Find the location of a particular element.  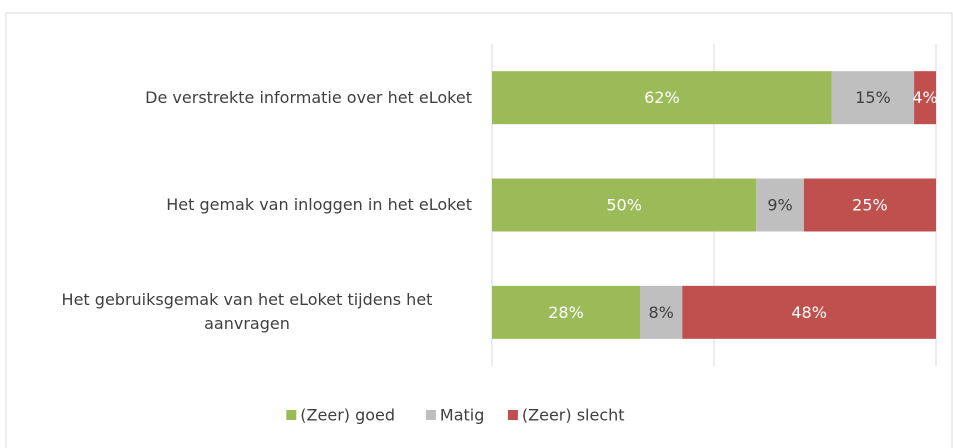

data-label: 62% is located at coordinates (662, 97).